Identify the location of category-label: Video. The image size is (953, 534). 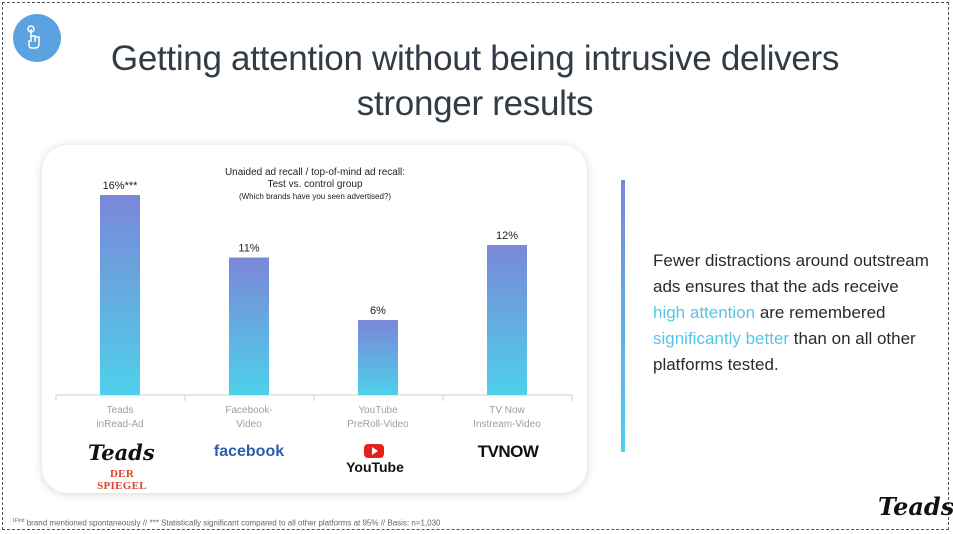
(249, 424).